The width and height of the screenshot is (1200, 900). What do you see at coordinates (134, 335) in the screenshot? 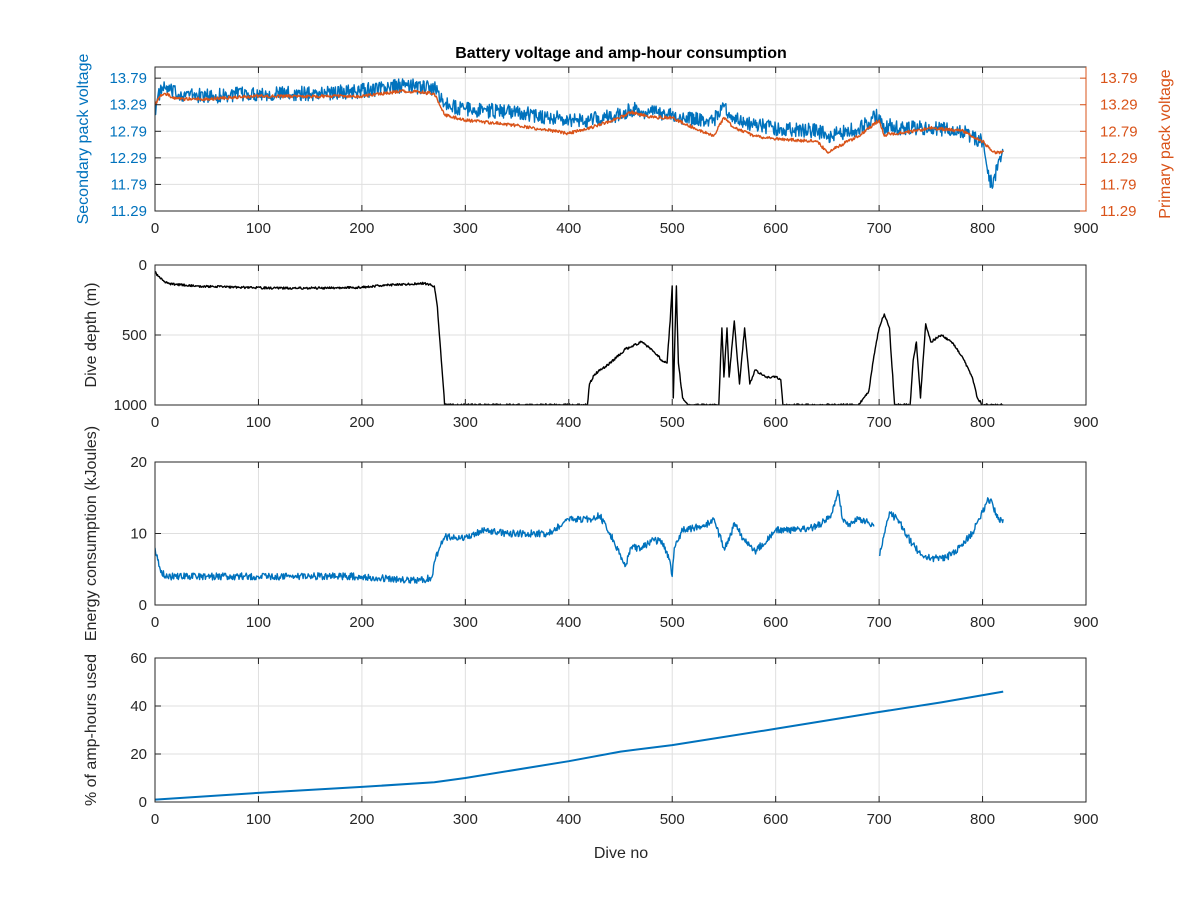
I see `y-tick-label: 500` at bounding box center [134, 335].